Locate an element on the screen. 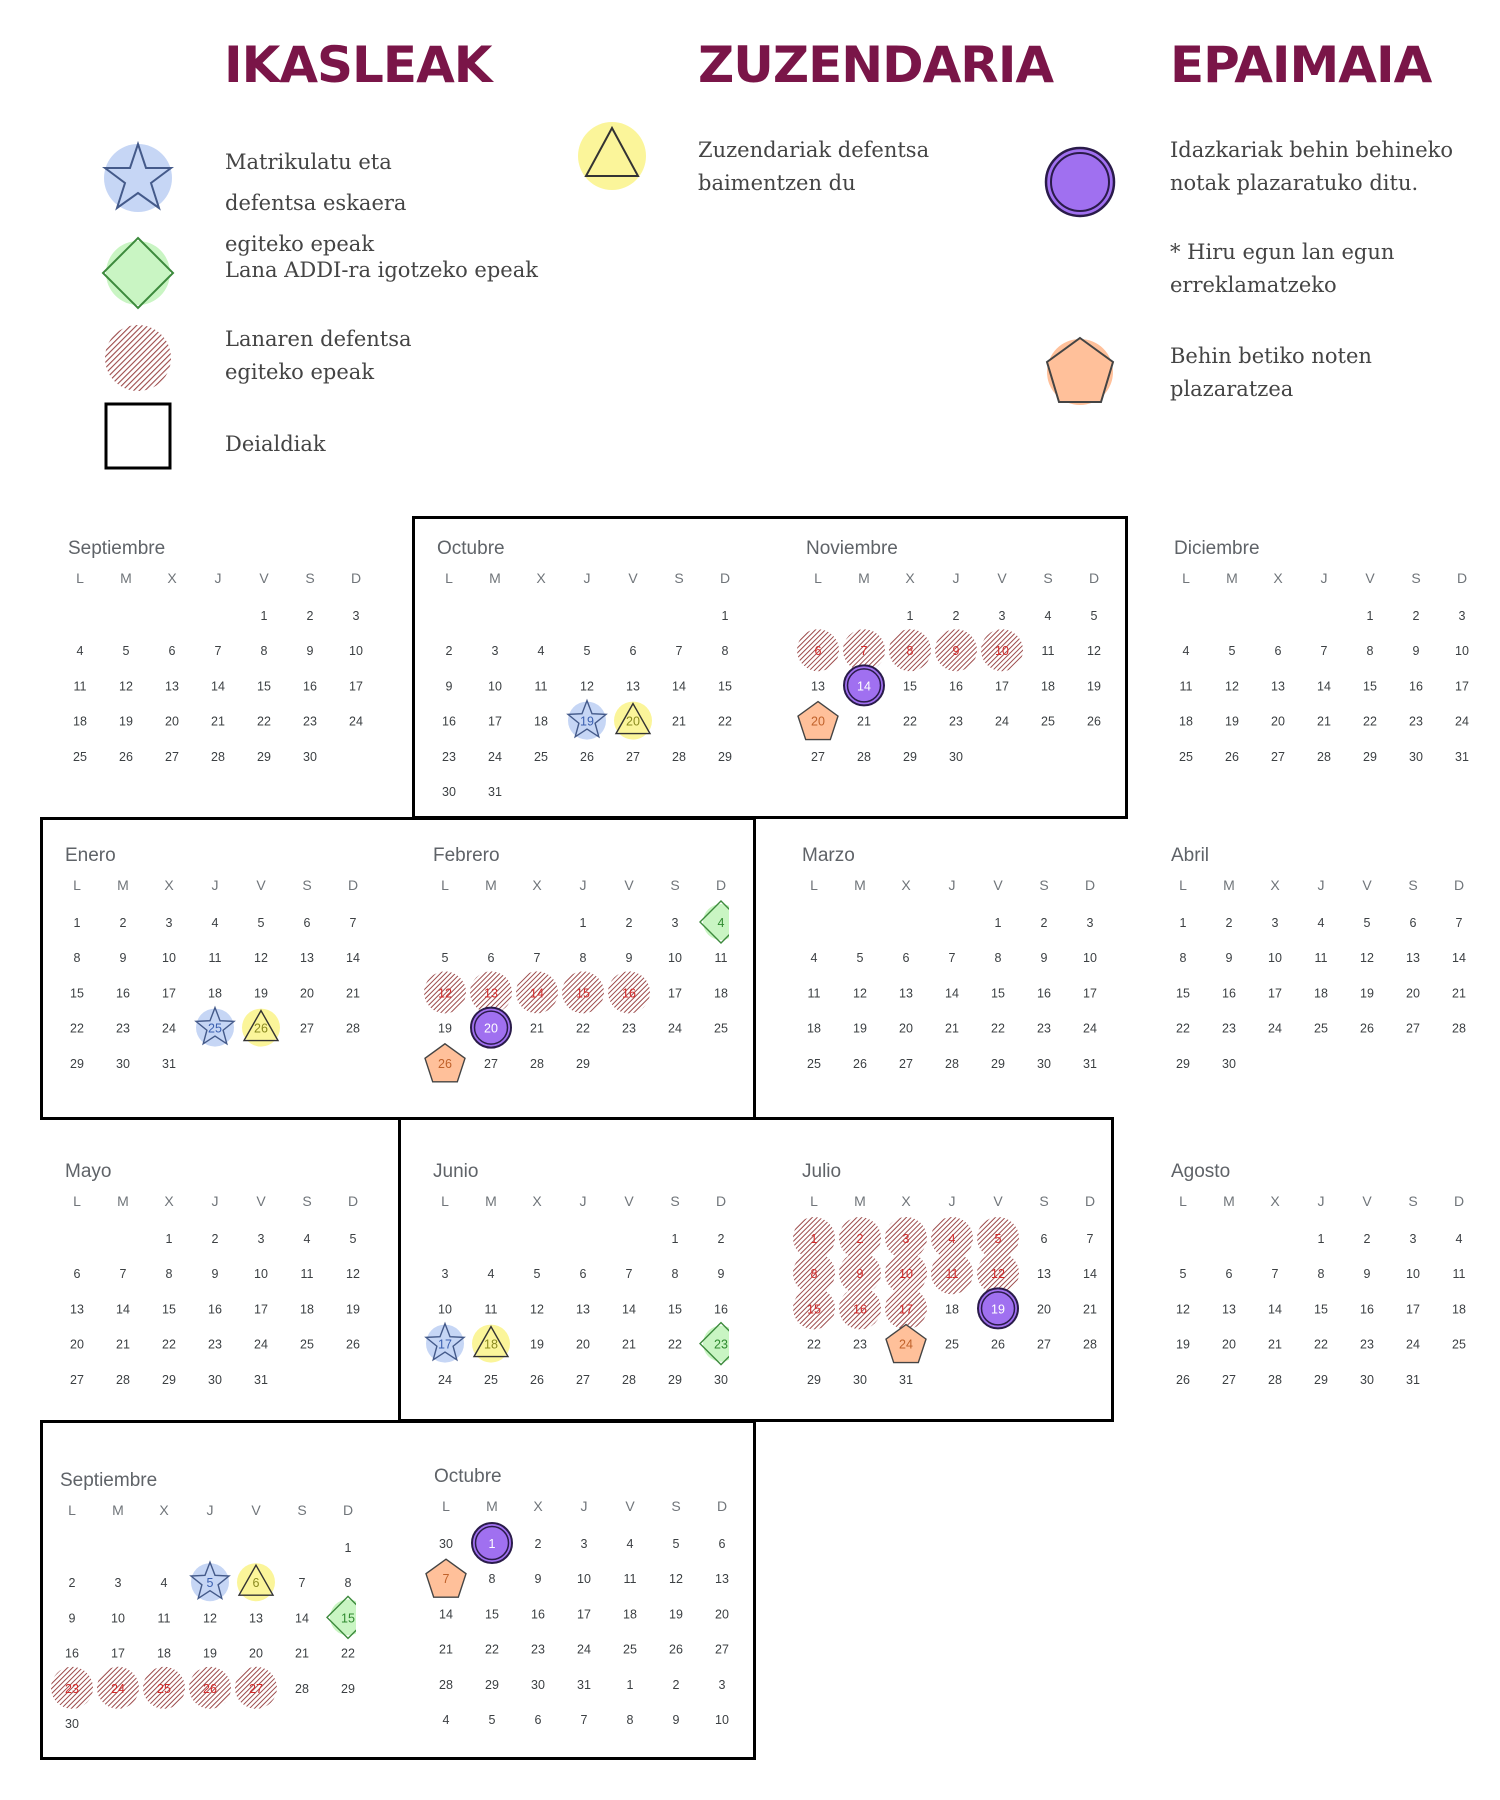  day-number: 10 is located at coordinates (1462, 651).